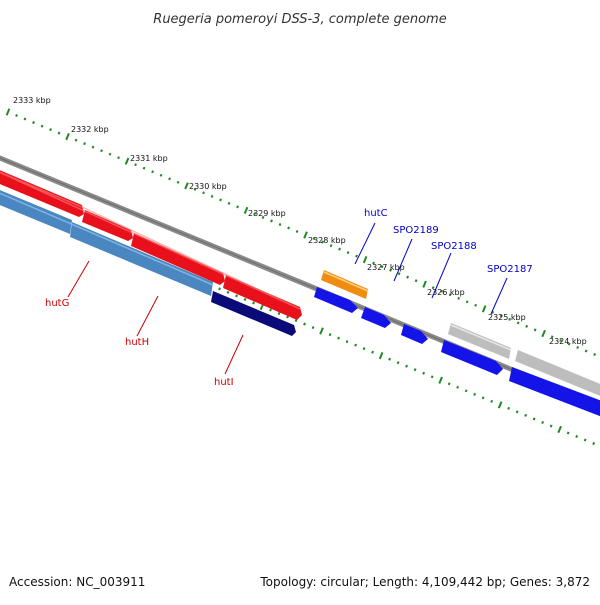 This screenshot has height=605, width=600. I want to click on gene-track-steel-sheen, so click(107, 239).